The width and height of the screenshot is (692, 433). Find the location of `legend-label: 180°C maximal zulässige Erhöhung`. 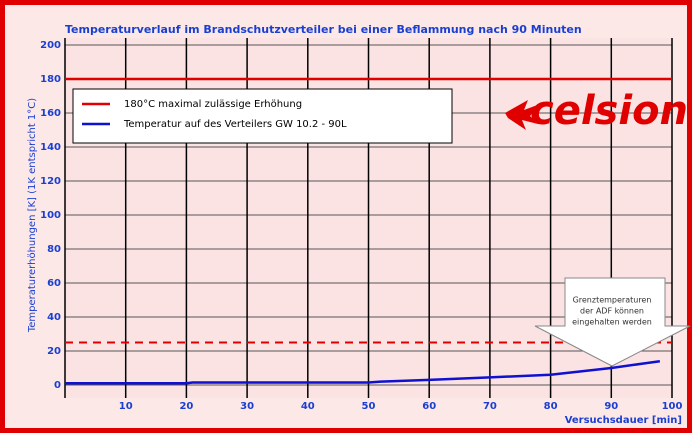

legend-label: 180°C maximal zulässige Erhöhung is located at coordinates (213, 104).